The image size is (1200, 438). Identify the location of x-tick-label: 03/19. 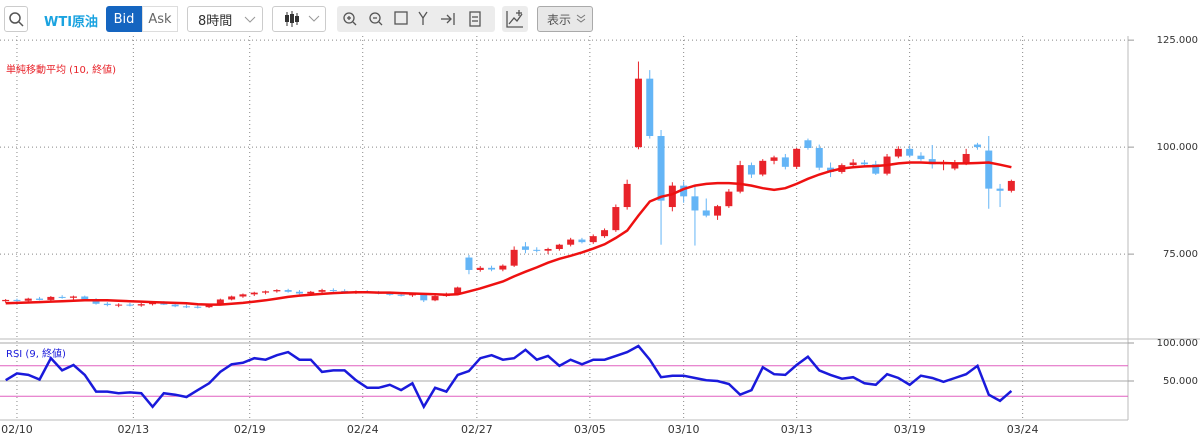
(910, 429).